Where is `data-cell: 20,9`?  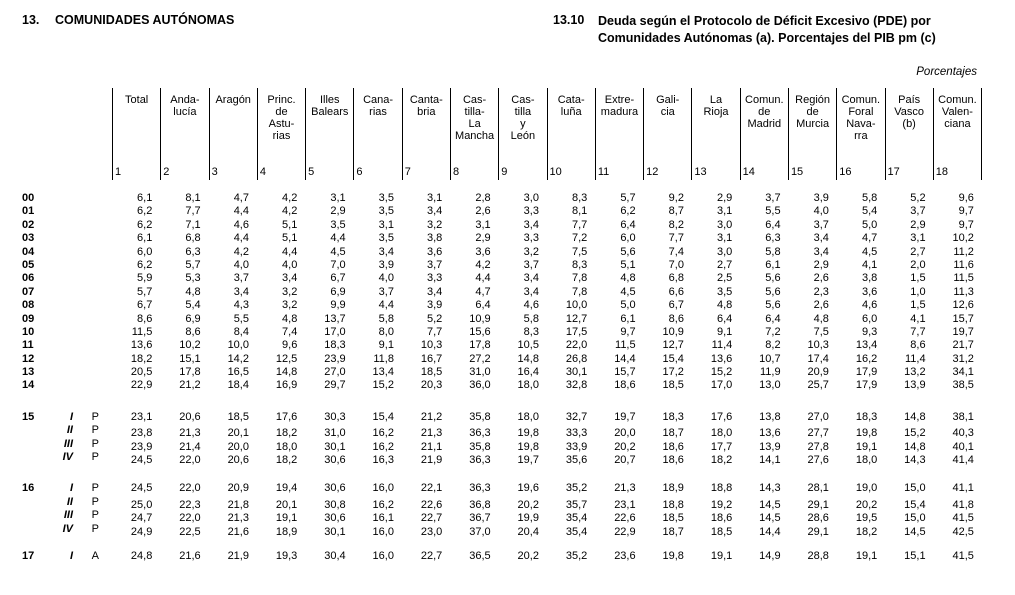
data-cell: 20,9 is located at coordinates (818, 372).